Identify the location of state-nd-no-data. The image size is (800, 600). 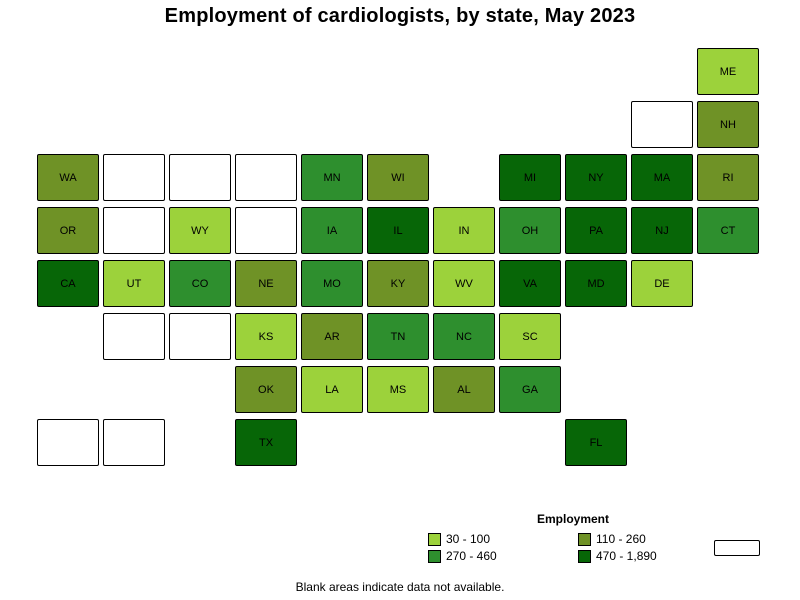
(266, 177).